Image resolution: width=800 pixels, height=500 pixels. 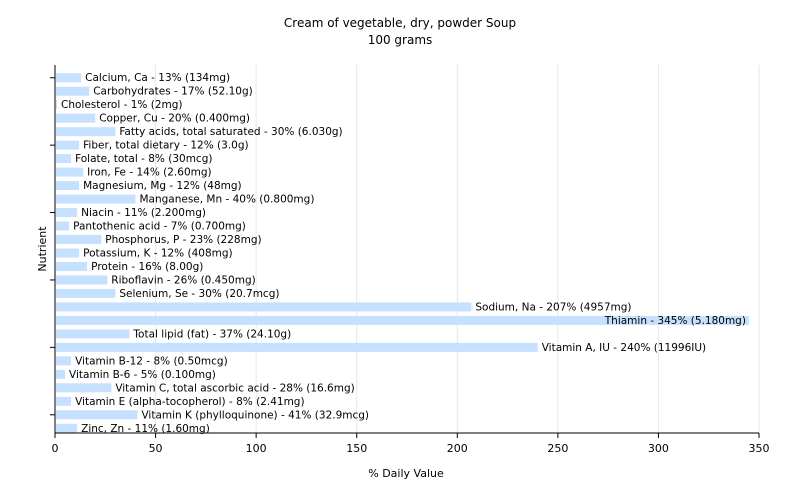 I want to click on bar-label: Protein - 16% (8.00g), so click(x=147, y=267).